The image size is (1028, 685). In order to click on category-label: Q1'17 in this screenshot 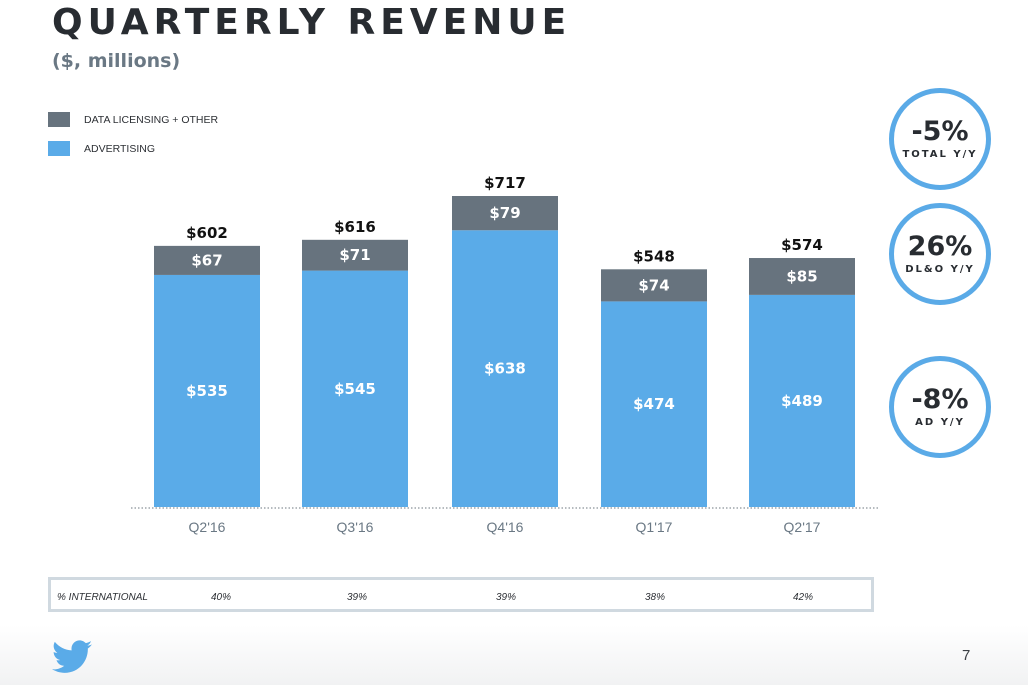, I will do `click(654, 527)`.